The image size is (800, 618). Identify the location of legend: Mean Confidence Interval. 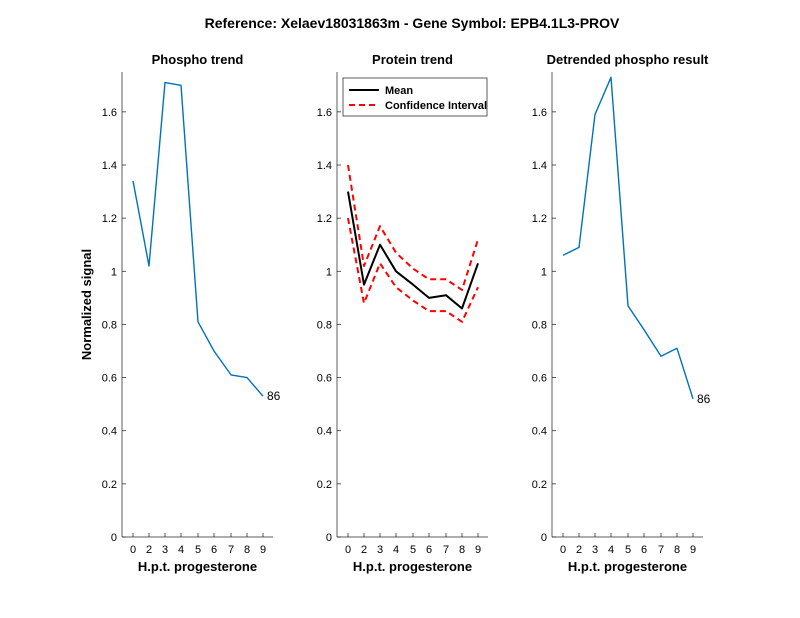
(415, 97).